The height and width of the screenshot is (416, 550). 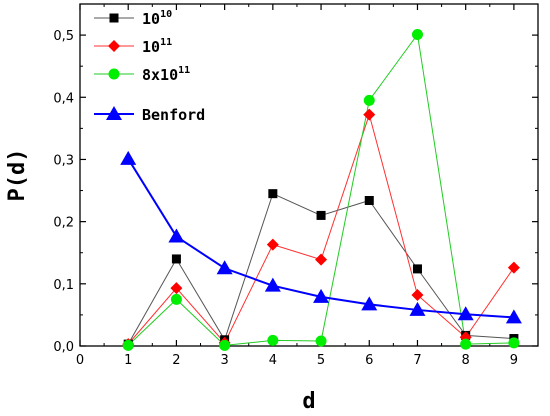 I want to click on x-tick-label: 7, so click(x=417, y=360).